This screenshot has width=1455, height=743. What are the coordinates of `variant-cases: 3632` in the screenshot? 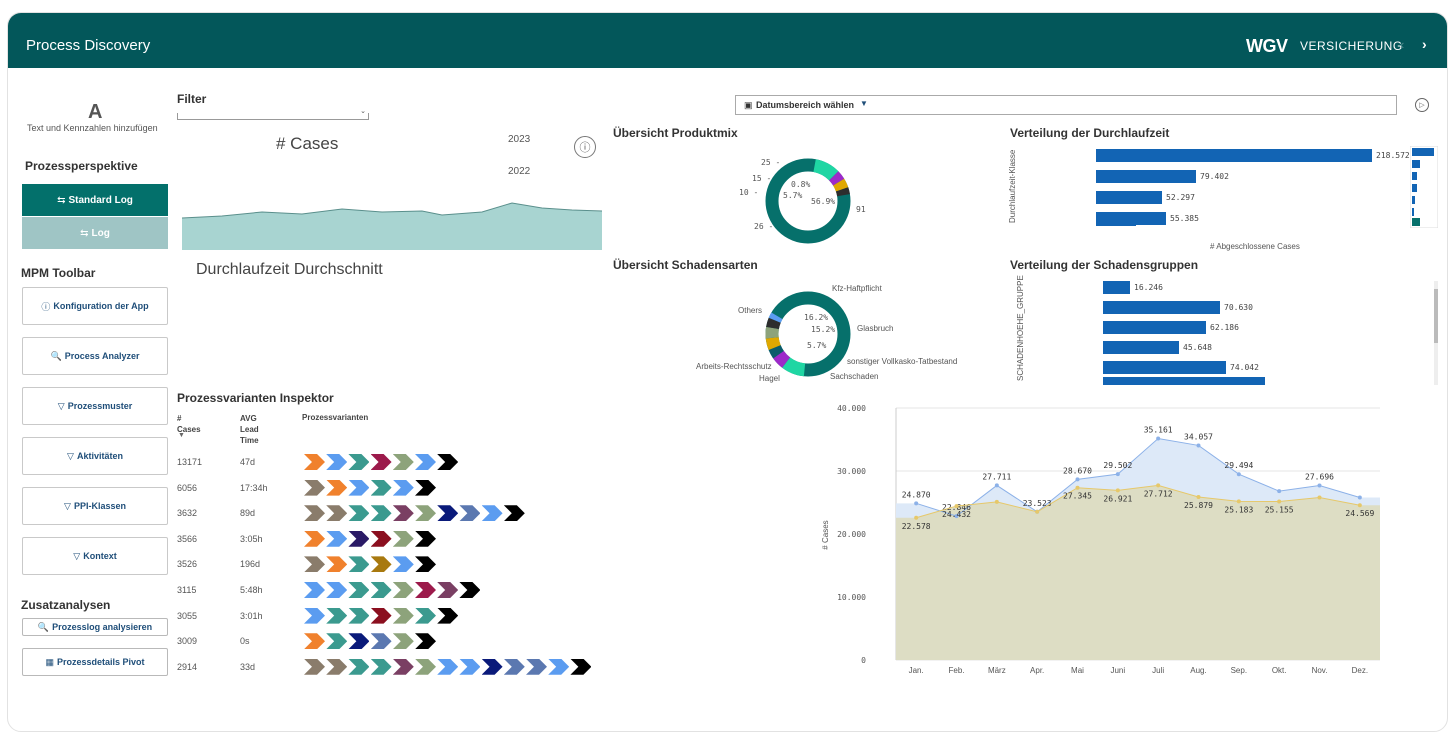 It's located at (187, 513).